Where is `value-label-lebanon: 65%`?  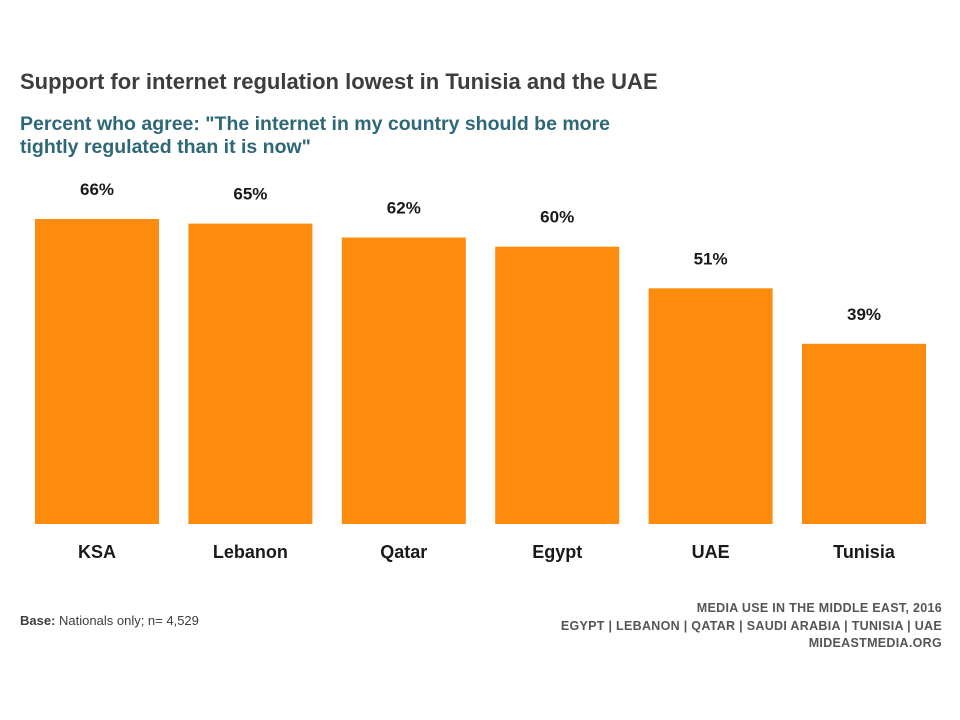 value-label-lebanon: 65% is located at coordinates (250, 194).